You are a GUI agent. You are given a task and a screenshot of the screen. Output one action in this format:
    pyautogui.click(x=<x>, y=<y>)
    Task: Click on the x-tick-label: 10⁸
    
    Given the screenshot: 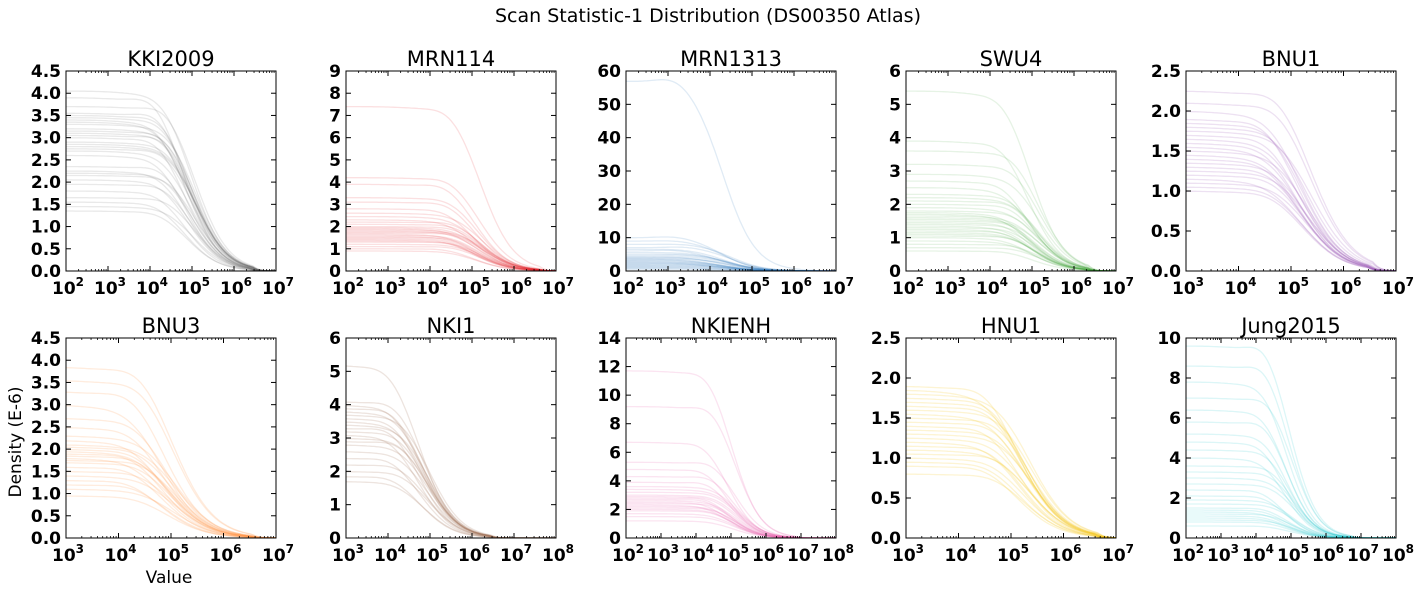 What is the action you would take?
    pyautogui.click(x=1398, y=554)
    